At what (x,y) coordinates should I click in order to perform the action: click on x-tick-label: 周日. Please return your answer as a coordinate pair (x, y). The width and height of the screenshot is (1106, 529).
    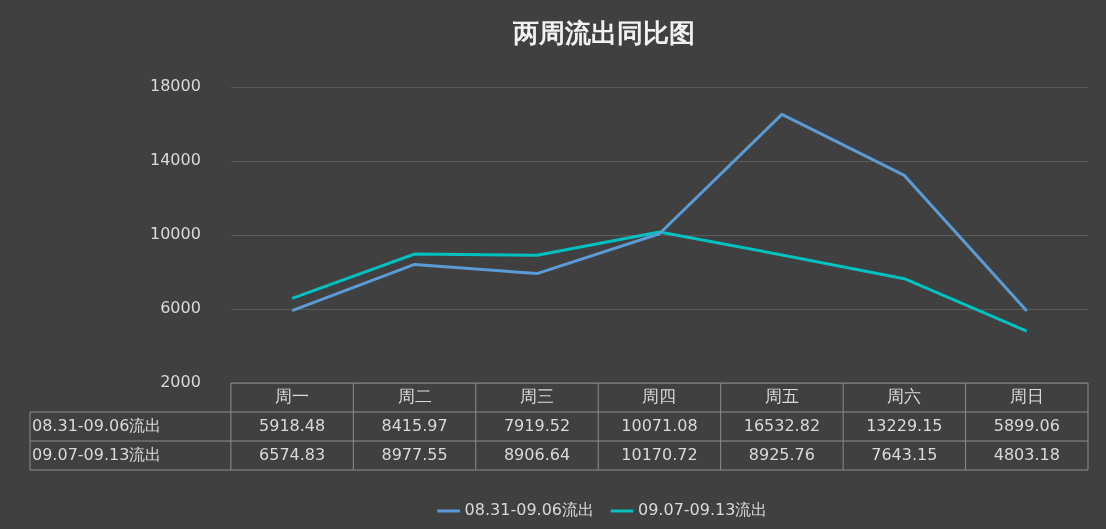
    Looking at the image, I should click on (1026, 395).